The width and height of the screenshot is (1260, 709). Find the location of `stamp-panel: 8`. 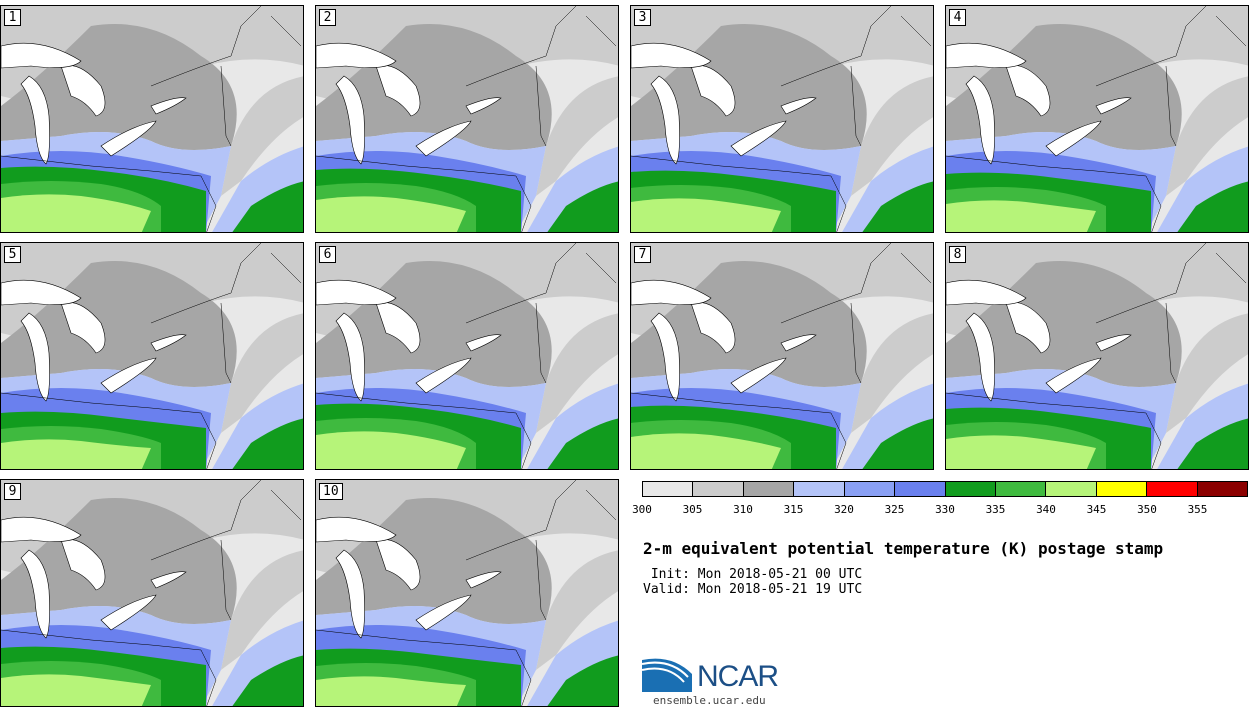

stamp-panel: 8 is located at coordinates (1097, 356).